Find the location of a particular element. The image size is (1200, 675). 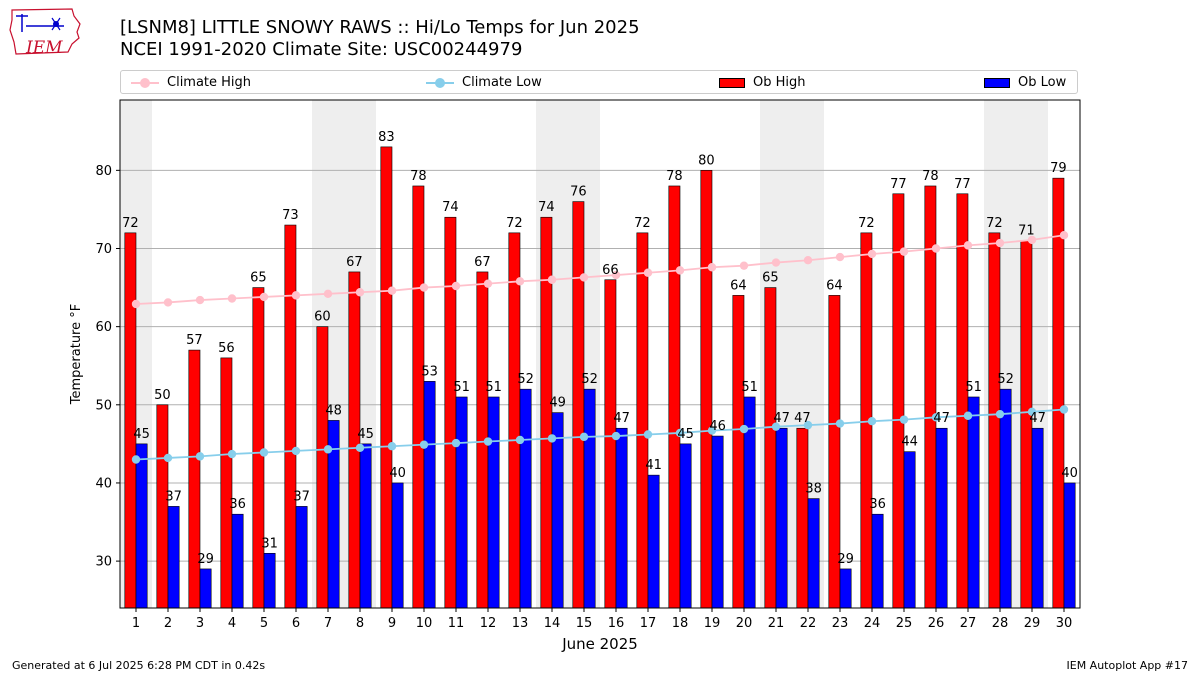

x-tick-label-20: 20 is located at coordinates (744, 623).